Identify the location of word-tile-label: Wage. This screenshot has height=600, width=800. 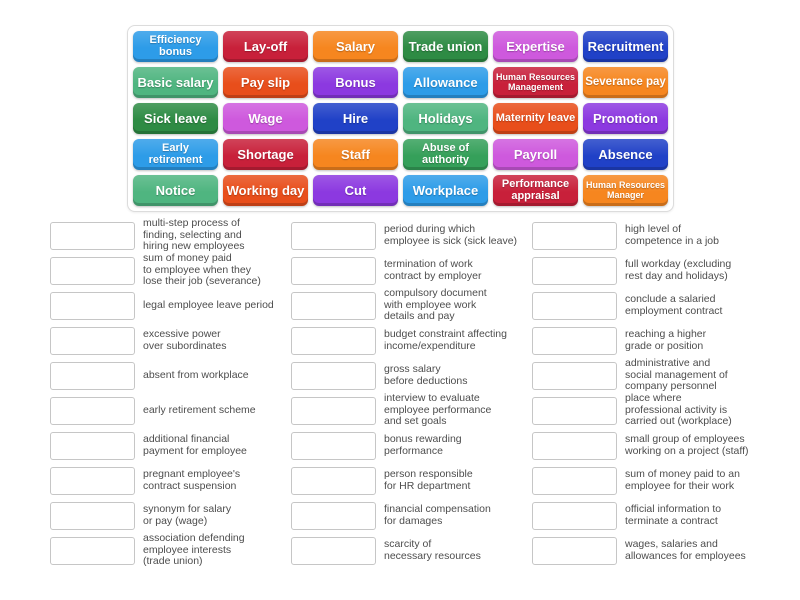
(265, 118).